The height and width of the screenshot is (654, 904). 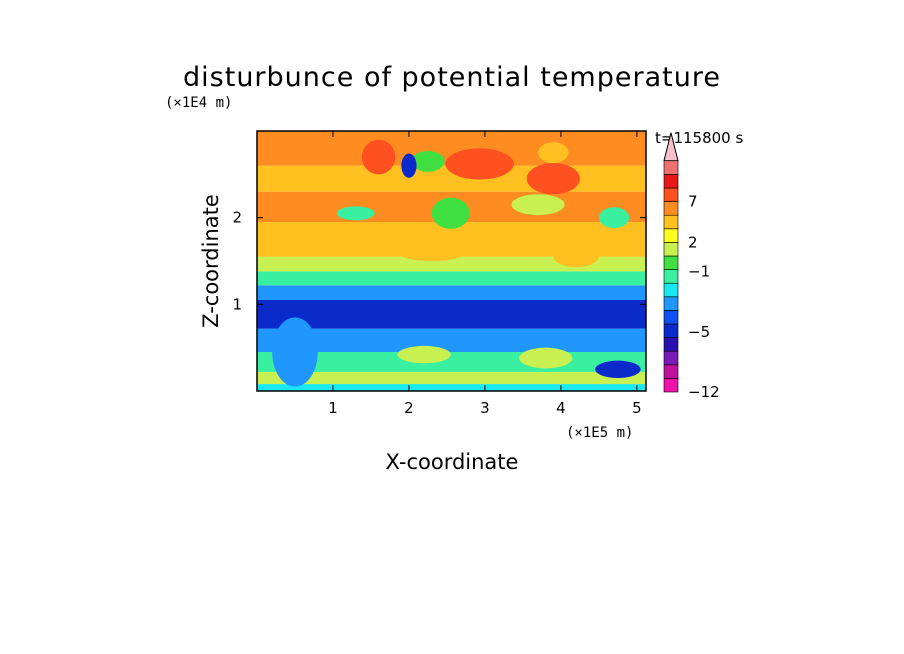 I want to click on x-tick-label: 1, so click(x=333, y=408).